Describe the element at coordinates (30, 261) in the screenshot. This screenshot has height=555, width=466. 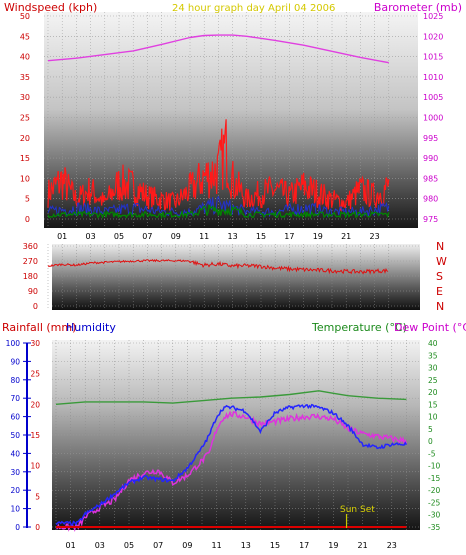
I see `direction-tick-label: 270` at that location.